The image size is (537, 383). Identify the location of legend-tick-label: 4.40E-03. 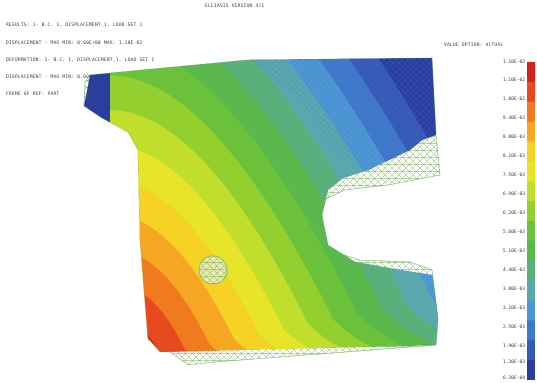
(513, 270).